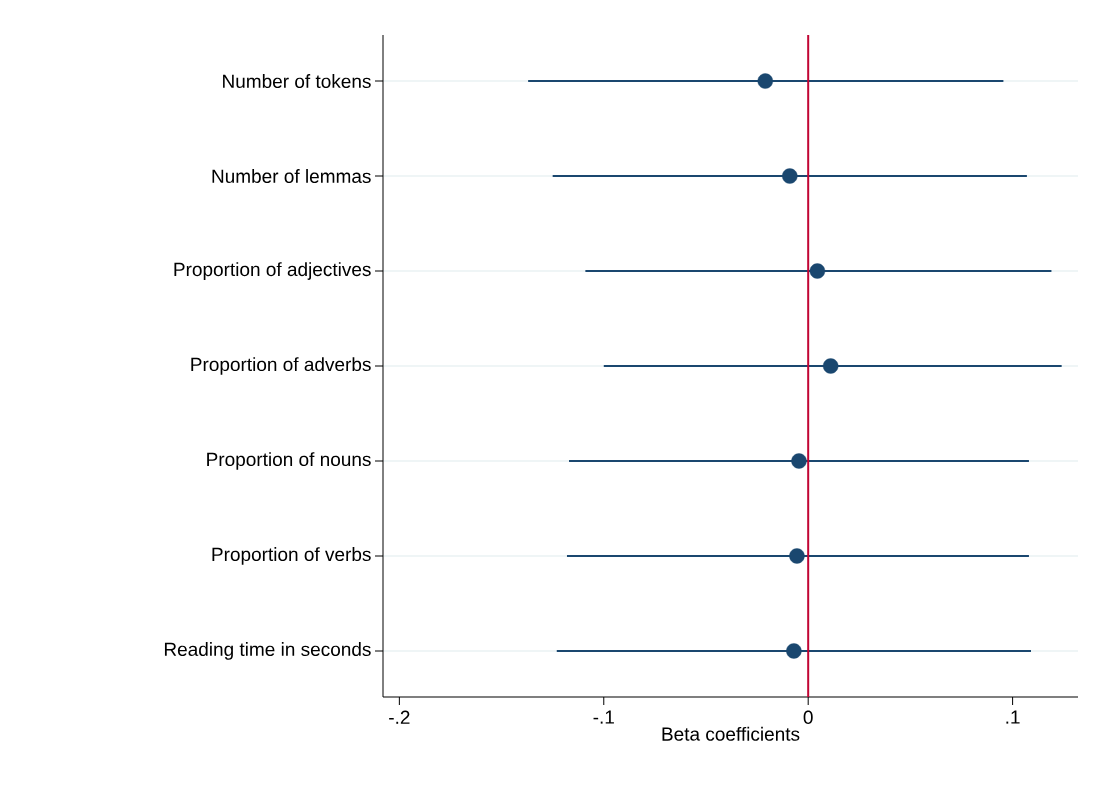 Image resolution: width=1099 pixels, height=804 pixels. Describe the element at coordinates (1013, 717) in the screenshot. I see `x-tick-label: .1` at that location.